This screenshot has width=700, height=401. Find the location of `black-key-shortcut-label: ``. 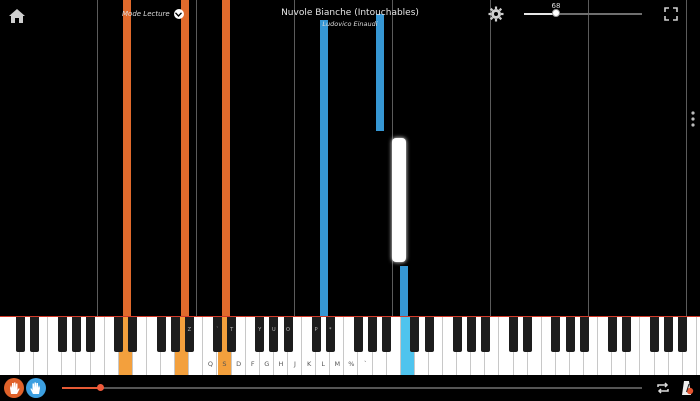

black-key-shortcut-label: ` is located at coordinates (217, 330).